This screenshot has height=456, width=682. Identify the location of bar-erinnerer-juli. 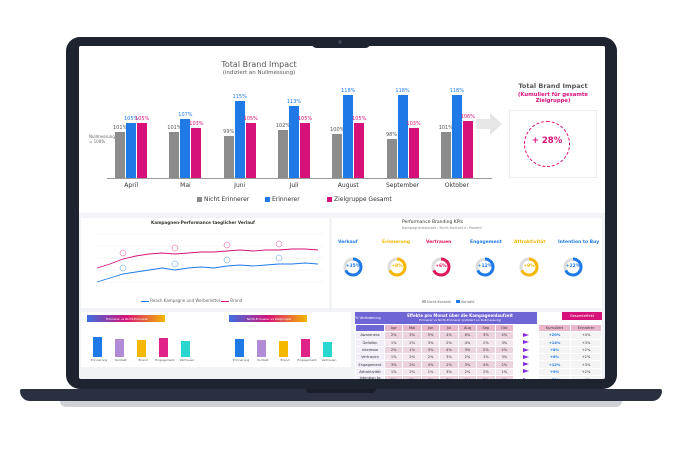
(294, 141).